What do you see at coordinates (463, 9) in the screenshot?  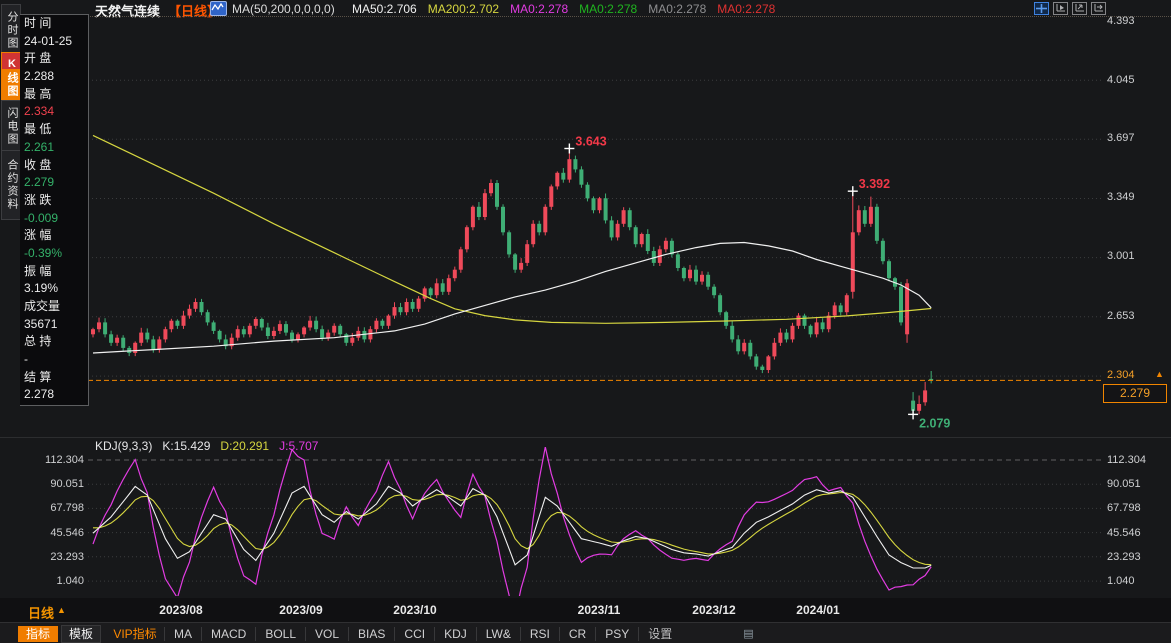 I see `ma-value-1: MA200:2.702` at bounding box center [463, 9].